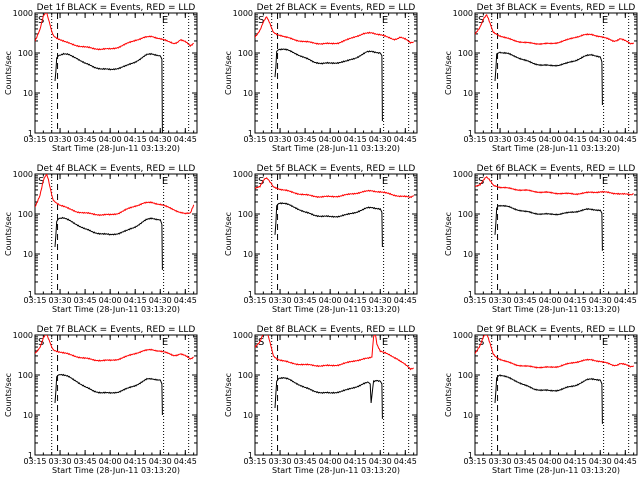  I want to click on chart-title: Det 7f BLACK = Events, RED = LLD, so click(116, 330).